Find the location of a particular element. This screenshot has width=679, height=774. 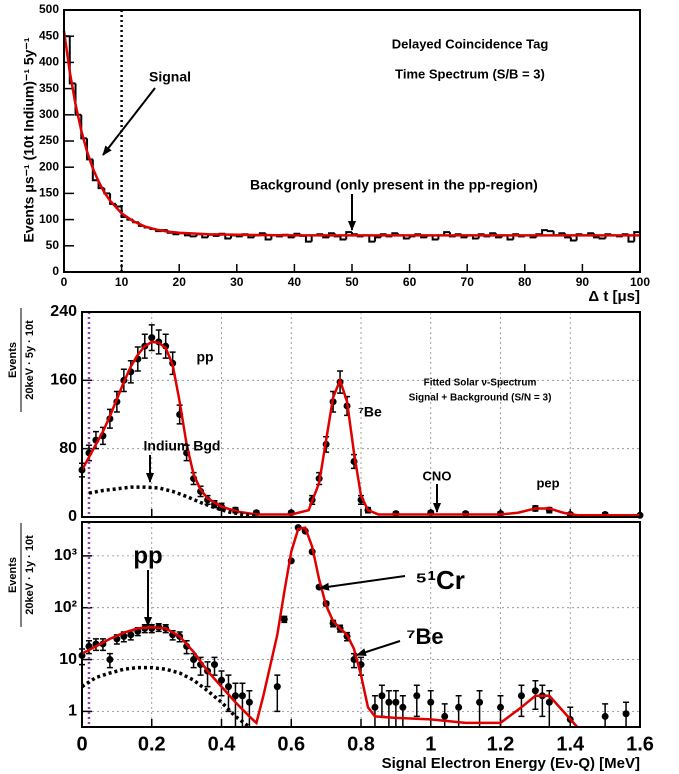

y-tick-label: 200 is located at coordinates (49, 166).